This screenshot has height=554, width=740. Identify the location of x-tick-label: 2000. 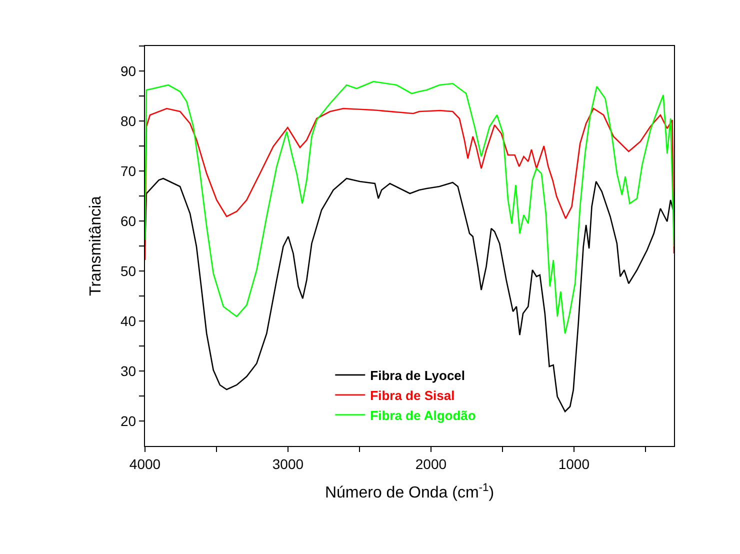
(431, 464).